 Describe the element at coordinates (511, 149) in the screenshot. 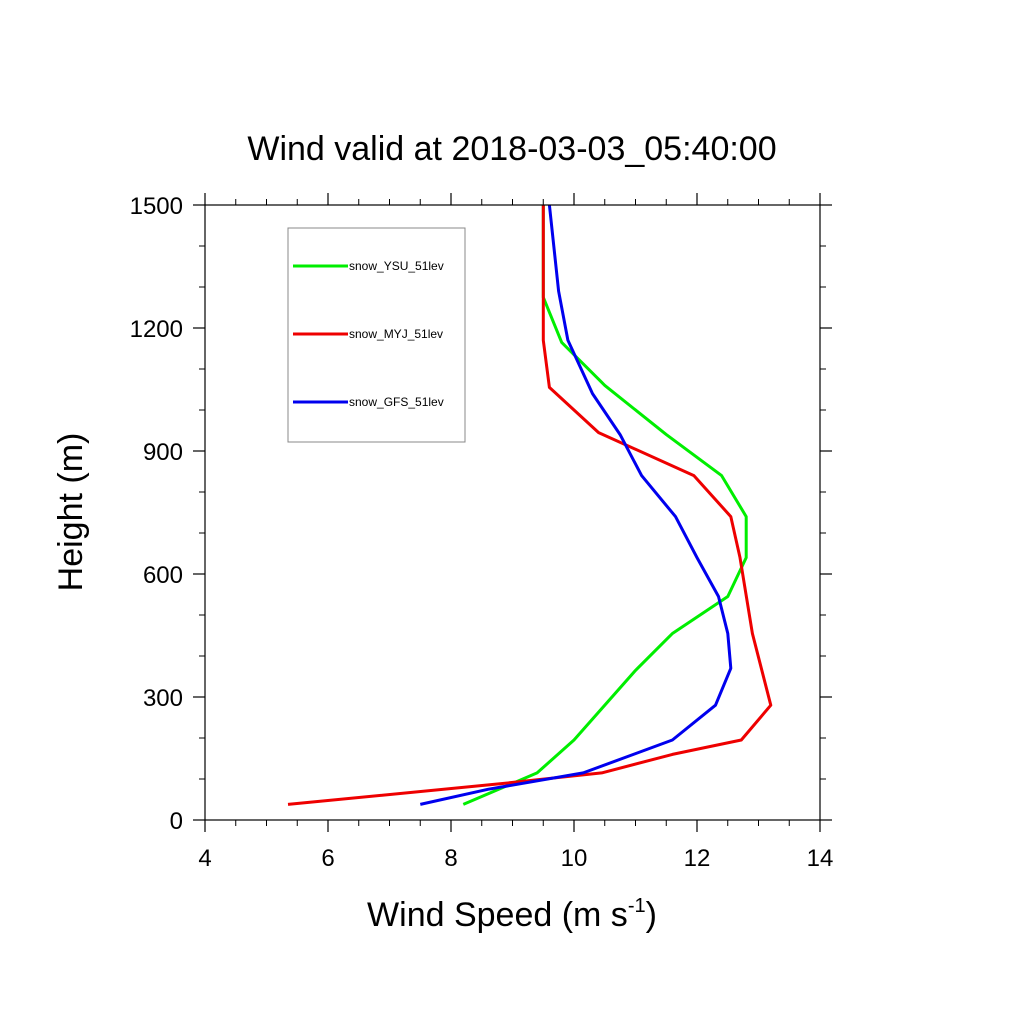

I see `chart-title: Wind valid at 2018-03-03_05:40:00` at that location.